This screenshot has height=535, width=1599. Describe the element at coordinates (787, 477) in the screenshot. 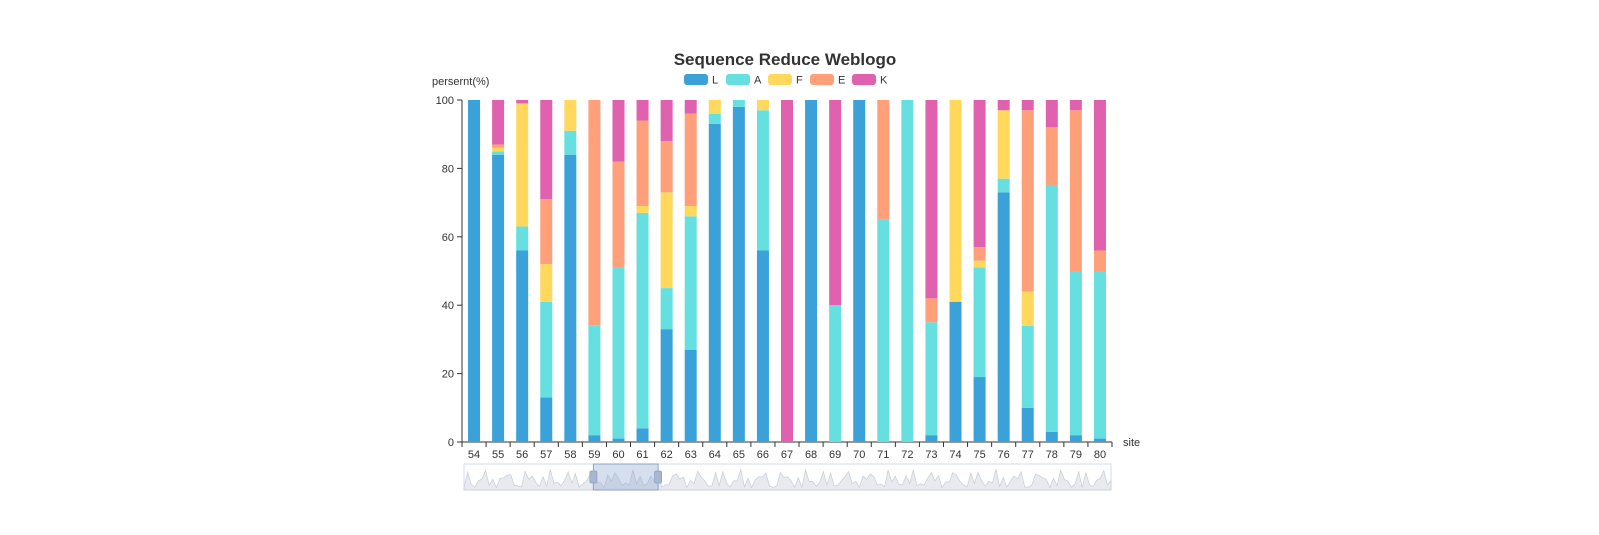

I see `data-zoom-slider` at that location.